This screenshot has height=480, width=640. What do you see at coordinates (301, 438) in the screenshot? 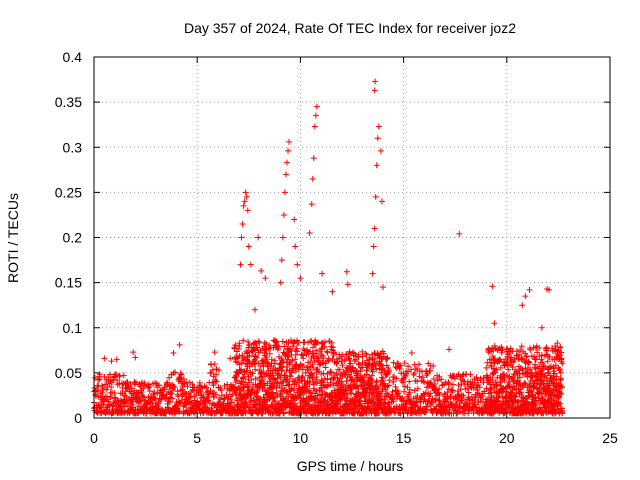
I see `x-tick-label: 10` at bounding box center [301, 438].